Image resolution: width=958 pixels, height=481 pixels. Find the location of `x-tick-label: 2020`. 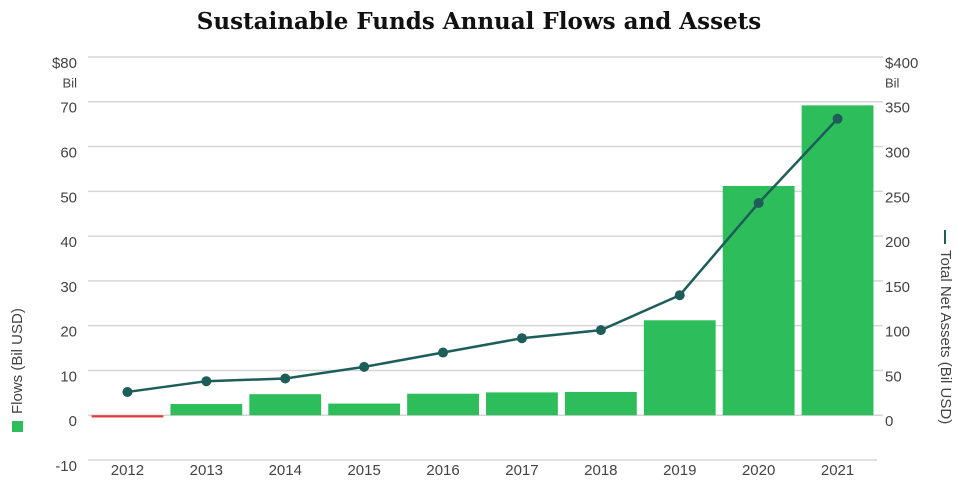

x-tick-label: 2020 is located at coordinates (758, 470).